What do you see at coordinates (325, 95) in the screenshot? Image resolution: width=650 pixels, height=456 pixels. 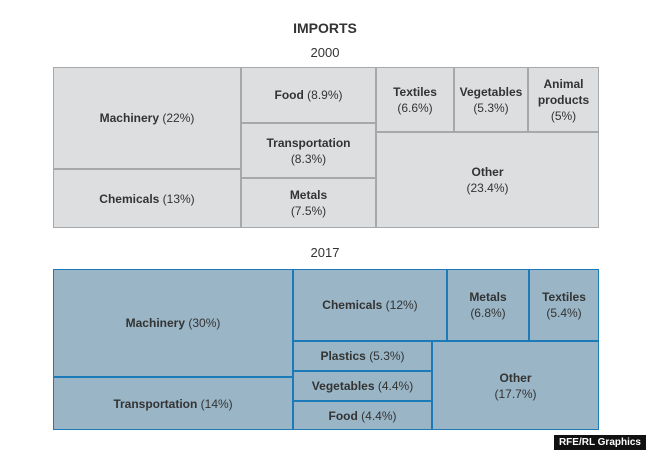 I see `cell-value: (8.9%)` at bounding box center [325, 95].